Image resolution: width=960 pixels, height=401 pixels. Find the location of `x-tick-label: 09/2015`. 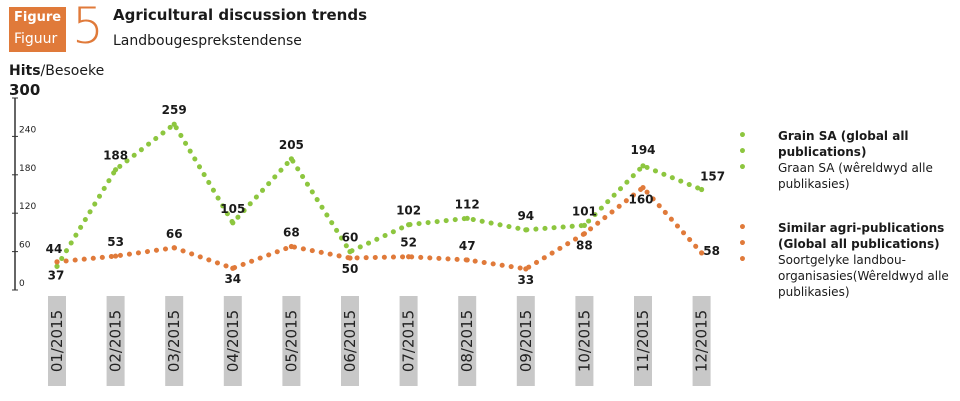

x-tick-label: 09/2015 is located at coordinates (526, 341).